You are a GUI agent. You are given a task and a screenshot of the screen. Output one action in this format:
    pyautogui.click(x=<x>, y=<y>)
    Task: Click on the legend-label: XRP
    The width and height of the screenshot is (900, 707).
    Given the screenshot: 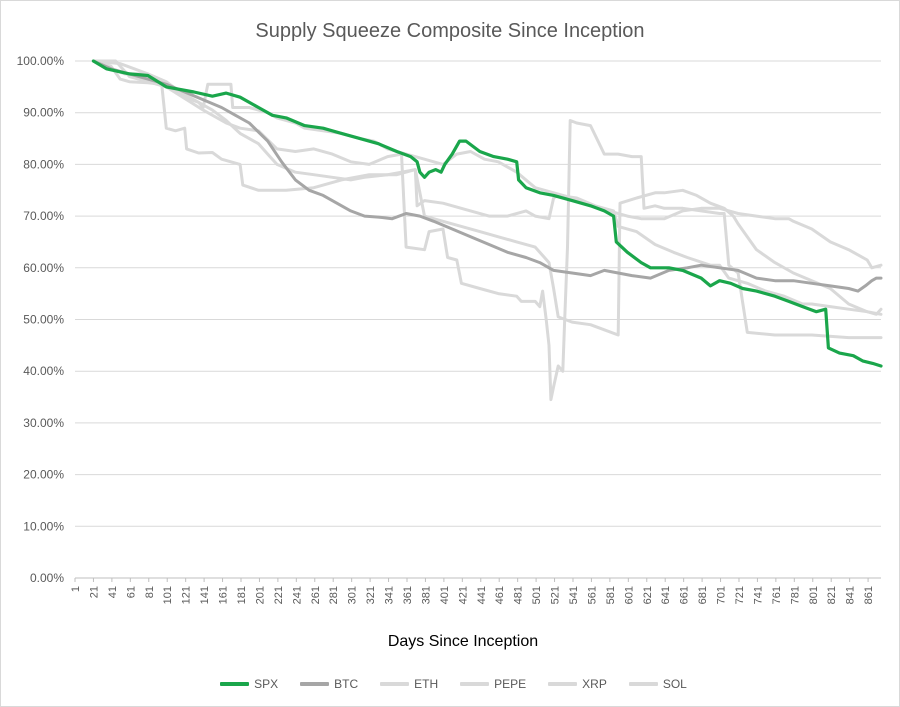 What is the action you would take?
    pyautogui.click(x=594, y=684)
    